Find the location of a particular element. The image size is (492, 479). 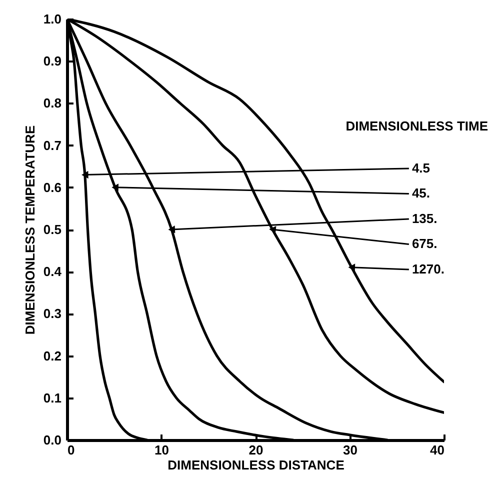

x-tick-label: 10 is located at coordinates (161, 450).